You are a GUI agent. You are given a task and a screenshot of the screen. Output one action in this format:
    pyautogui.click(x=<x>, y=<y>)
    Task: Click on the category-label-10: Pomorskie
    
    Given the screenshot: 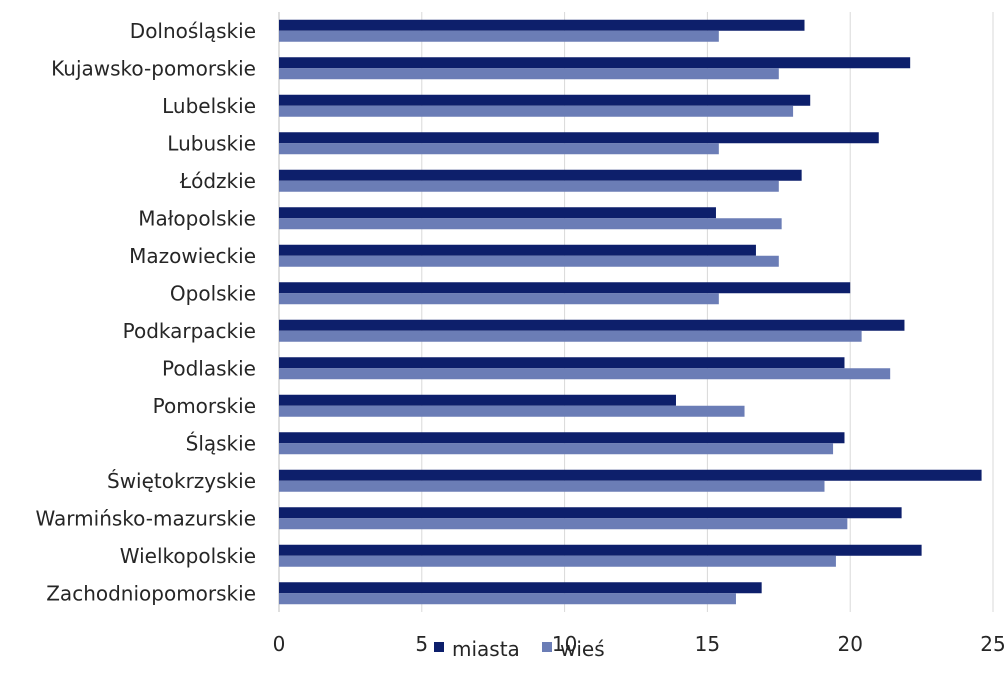 What is the action you would take?
    pyautogui.click(x=204, y=406)
    